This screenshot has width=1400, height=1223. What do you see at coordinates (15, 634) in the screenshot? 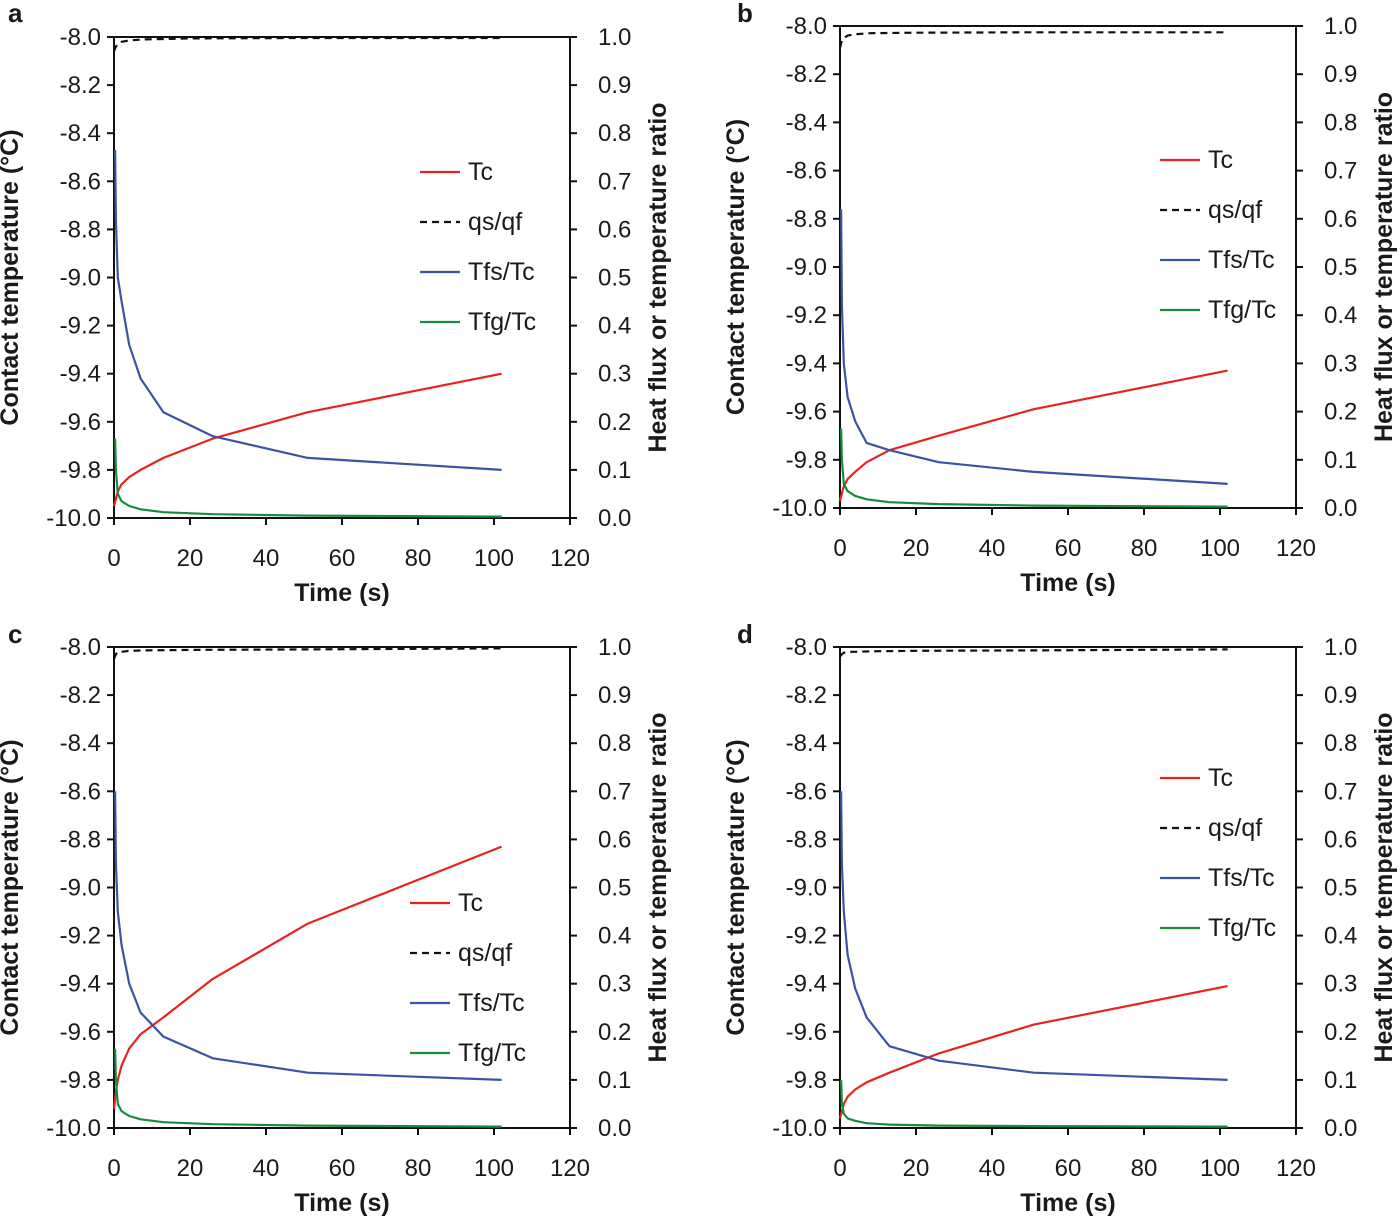
I see `panel-label: c` at bounding box center [15, 634].